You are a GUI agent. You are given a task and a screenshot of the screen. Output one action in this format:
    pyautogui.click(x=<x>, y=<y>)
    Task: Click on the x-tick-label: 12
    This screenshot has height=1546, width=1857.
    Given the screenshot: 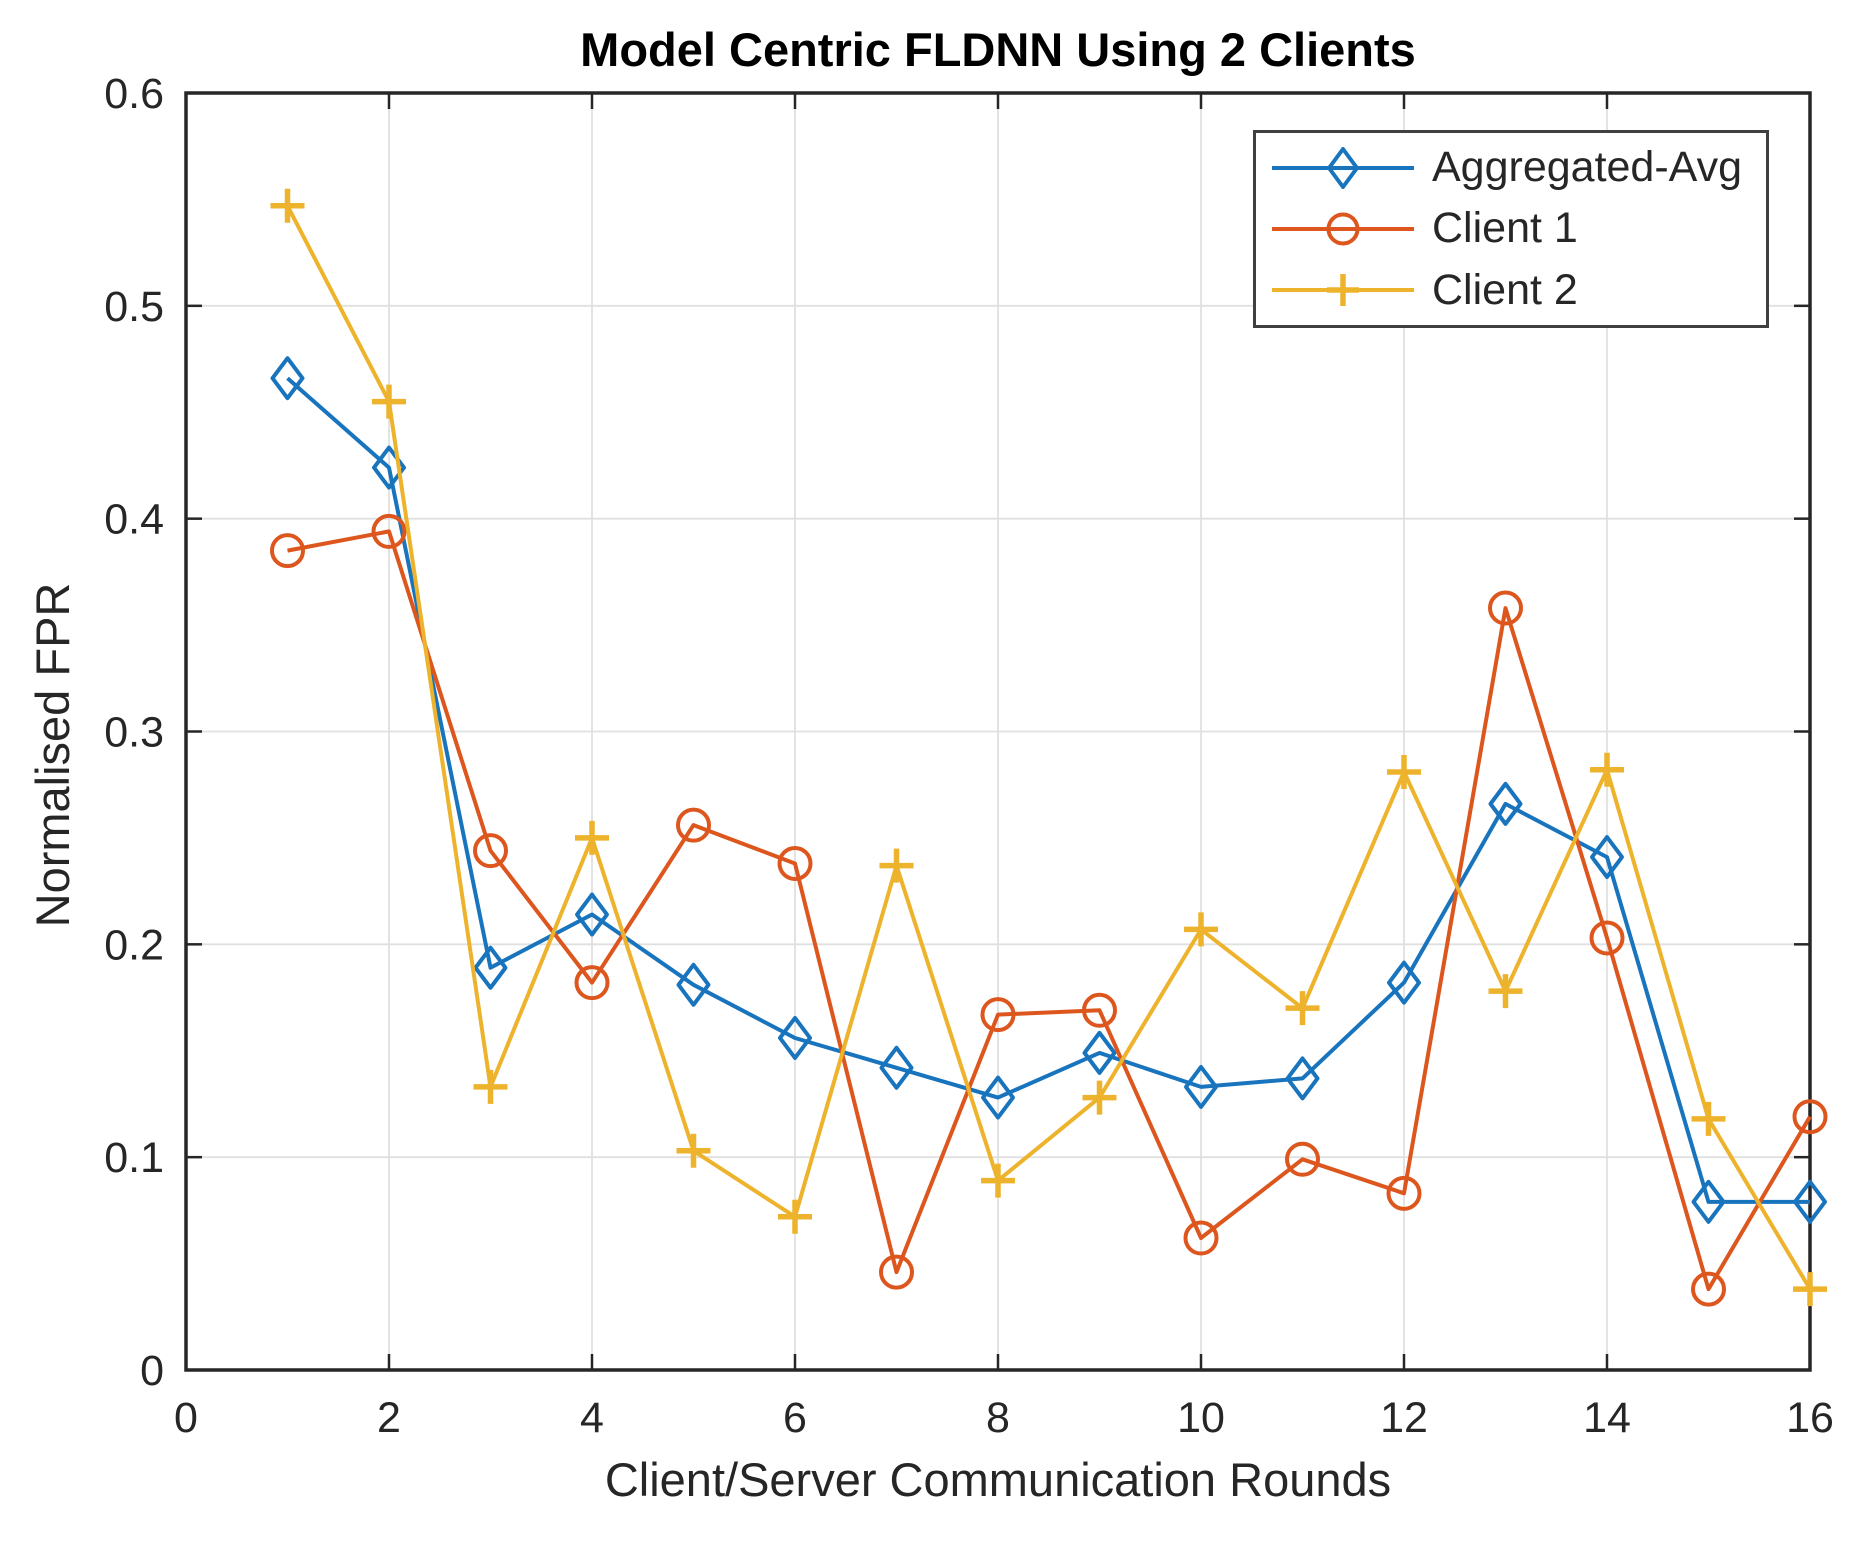 What is the action you would take?
    pyautogui.click(x=1404, y=1418)
    